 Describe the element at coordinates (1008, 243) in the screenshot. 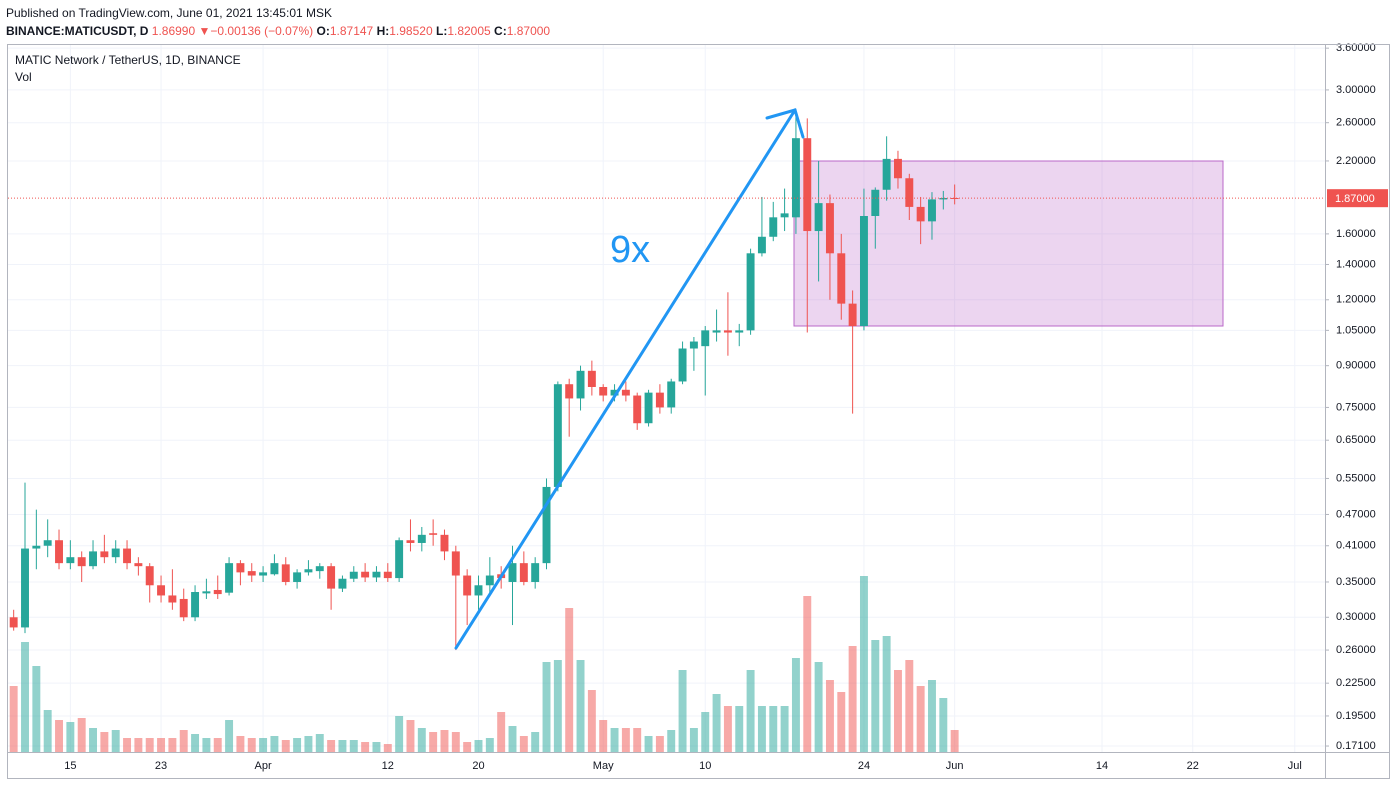

I see `range-box` at that location.